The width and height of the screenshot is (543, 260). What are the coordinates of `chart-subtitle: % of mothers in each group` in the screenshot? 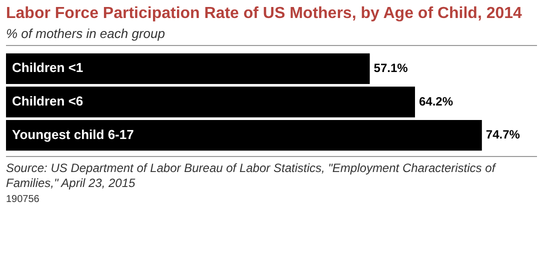 It's located at (271, 36).